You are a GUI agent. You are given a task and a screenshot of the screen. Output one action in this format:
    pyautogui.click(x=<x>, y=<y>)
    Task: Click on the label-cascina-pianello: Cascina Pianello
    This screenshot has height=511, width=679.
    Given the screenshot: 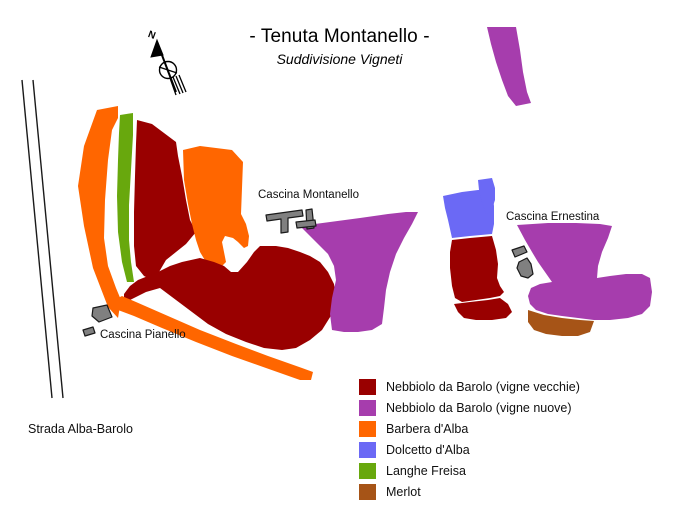 What is the action you would take?
    pyautogui.click(x=143, y=335)
    